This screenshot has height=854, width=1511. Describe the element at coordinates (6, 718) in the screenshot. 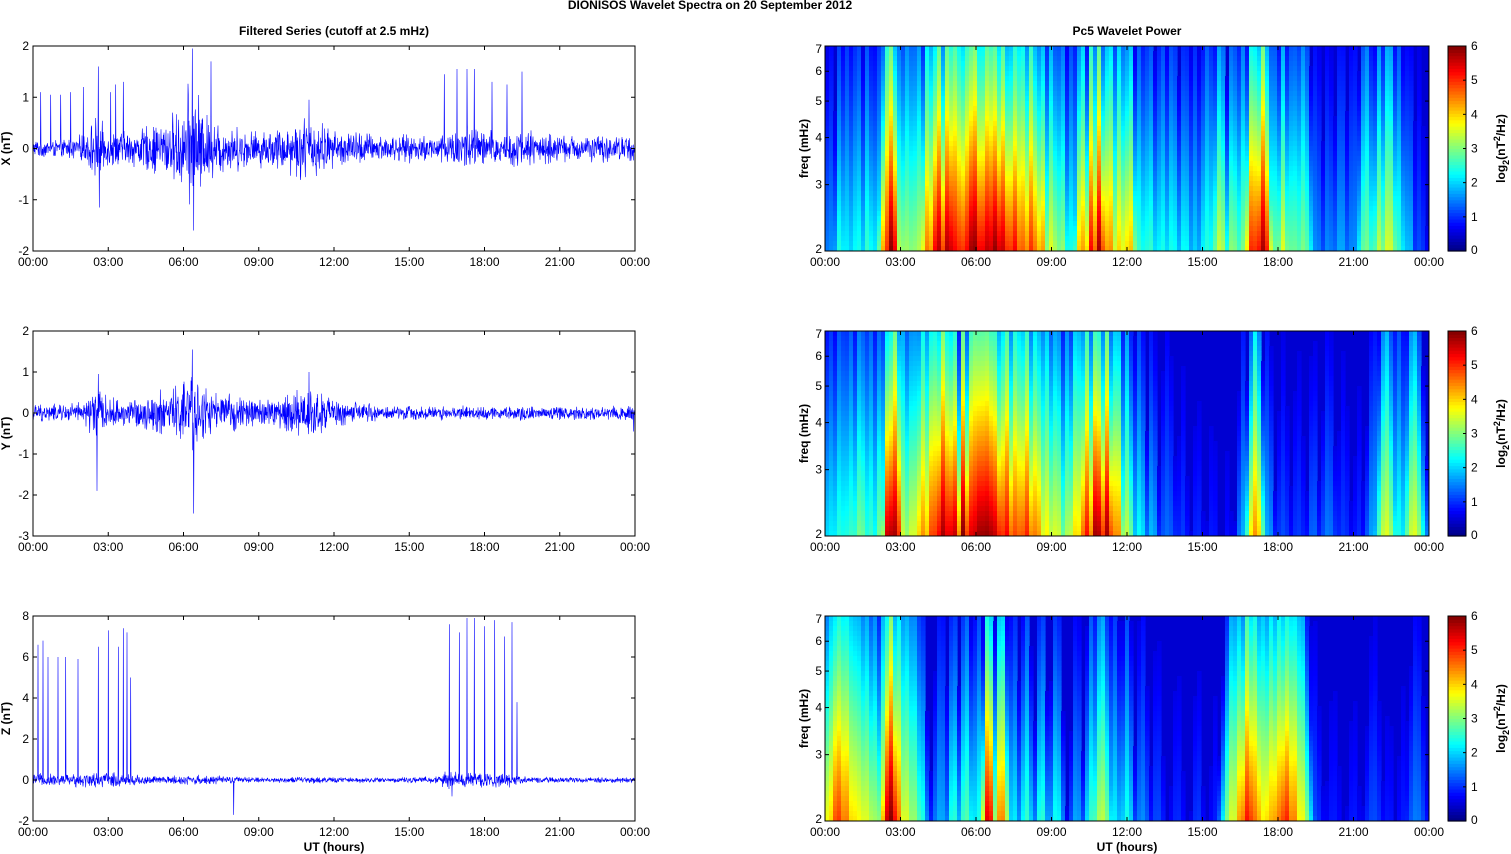

I see `series-panel-3-y-axis-label: Z (nT)` at that location.